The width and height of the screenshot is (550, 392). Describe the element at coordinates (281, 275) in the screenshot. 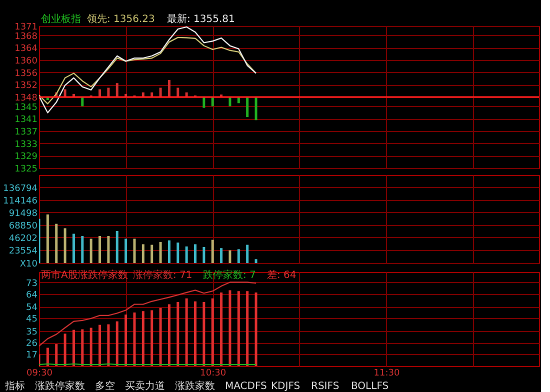

I see `series-label: 差: 64` at that location.